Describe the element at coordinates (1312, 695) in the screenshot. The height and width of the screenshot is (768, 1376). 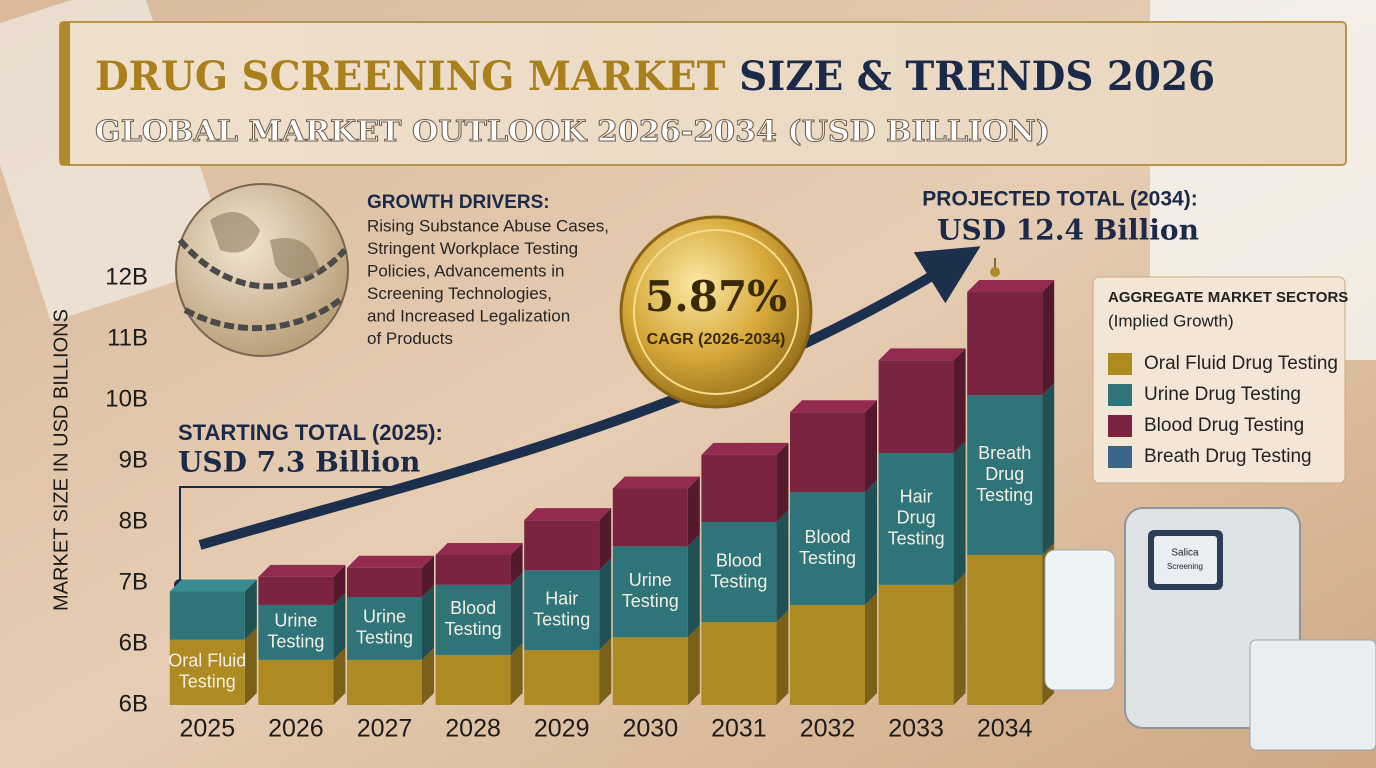
I see `tube-rack-decor` at that location.